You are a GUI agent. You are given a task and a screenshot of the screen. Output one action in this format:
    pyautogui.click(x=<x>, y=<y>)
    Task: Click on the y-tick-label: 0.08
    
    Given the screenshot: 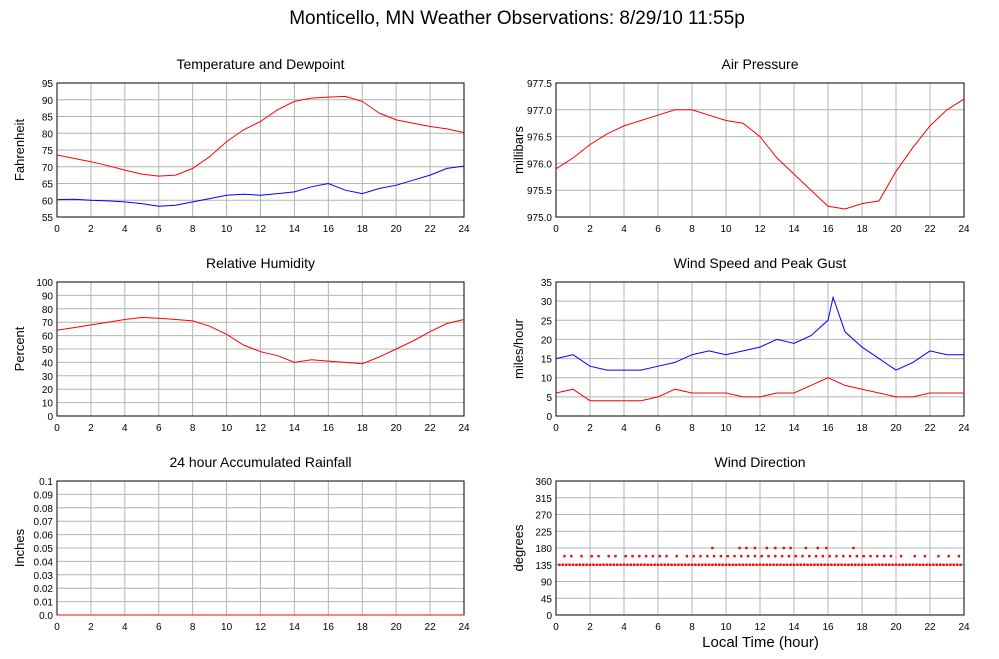 What is the action you would take?
    pyautogui.click(x=44, y=509)
    